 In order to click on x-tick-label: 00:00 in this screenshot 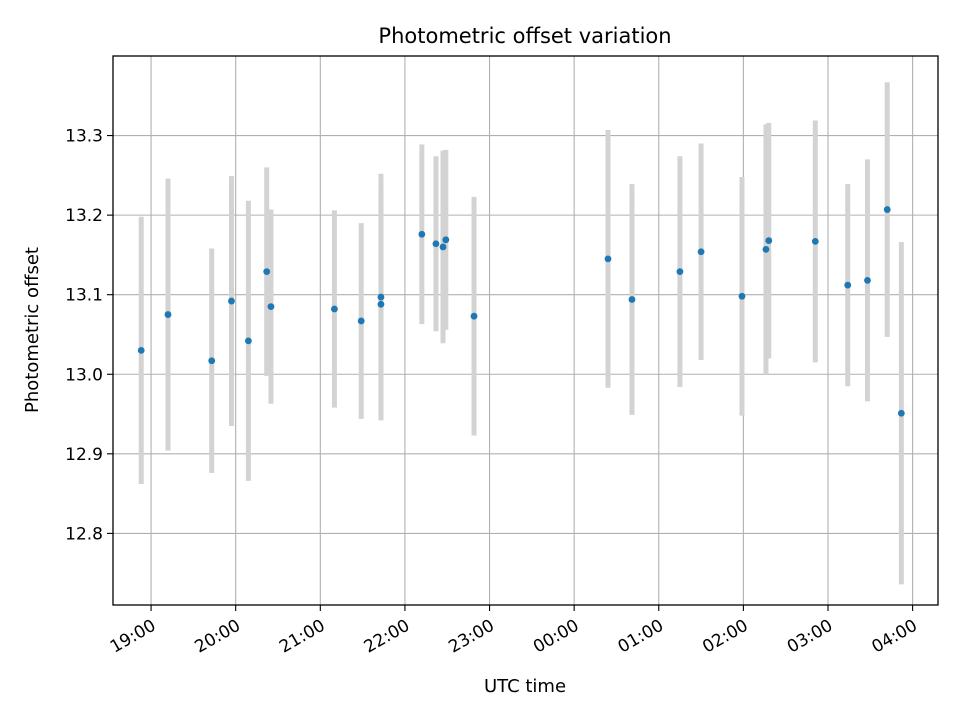, I will do `click(556, 637)`.